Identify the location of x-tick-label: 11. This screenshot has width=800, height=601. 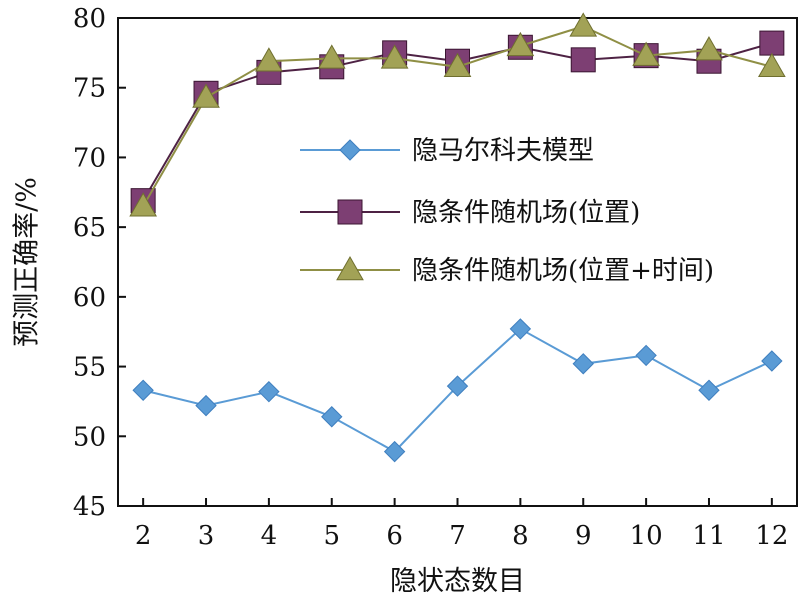
(708, 536).